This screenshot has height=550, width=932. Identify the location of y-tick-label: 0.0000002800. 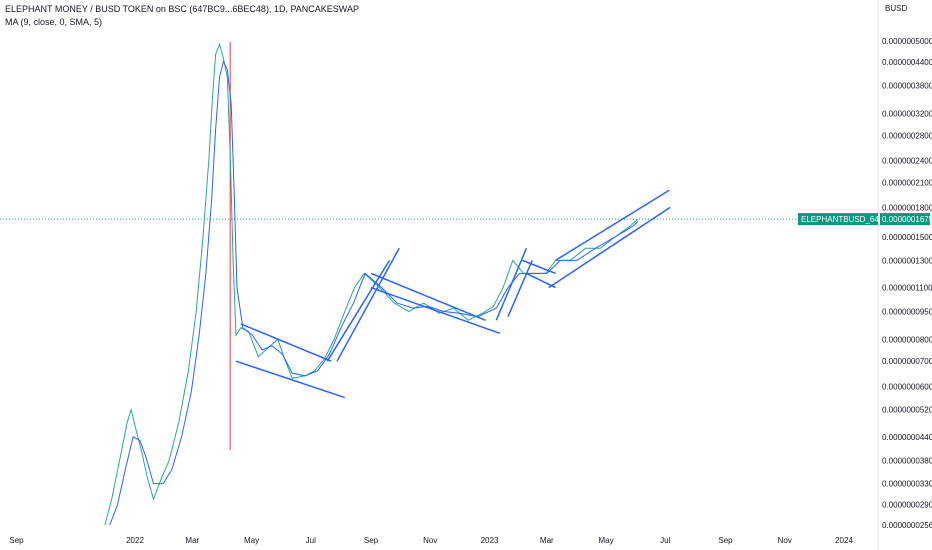
(907, 135).